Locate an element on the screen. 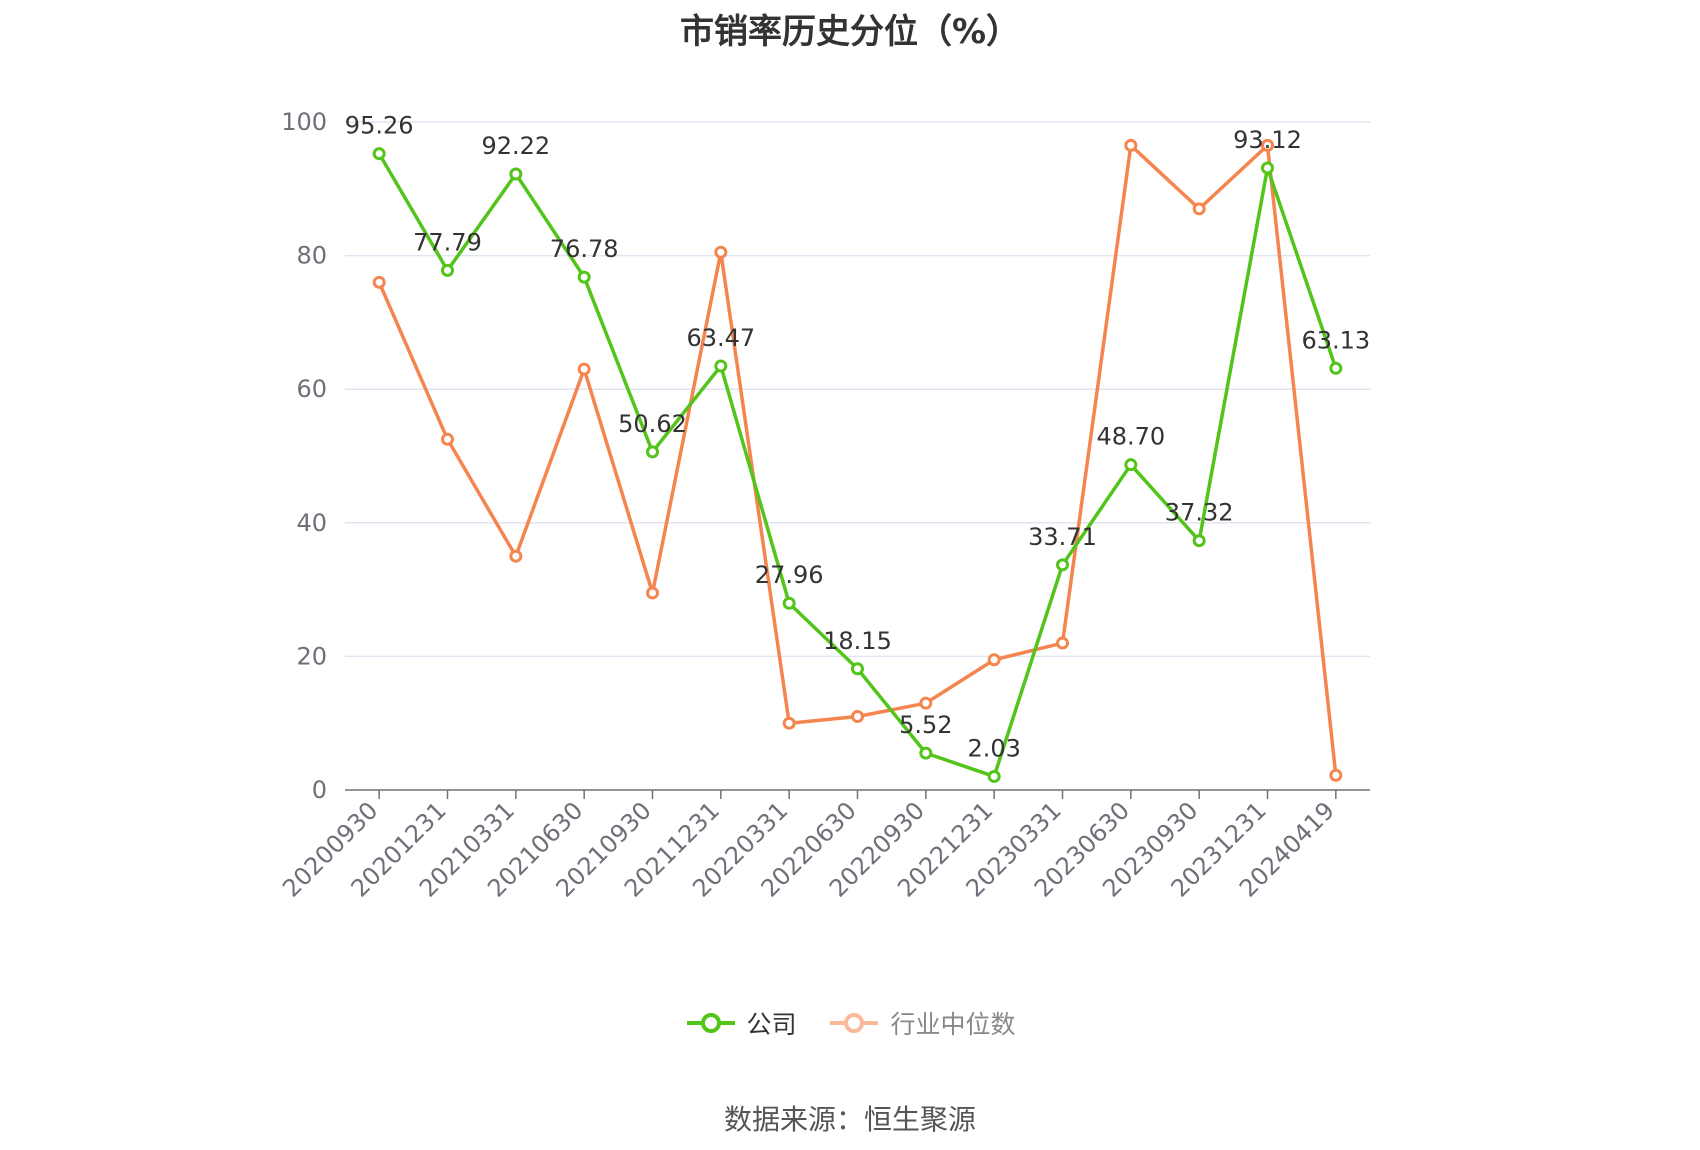 The height and width of the screenshot is (1150, 1700). data-label: 63.47 is located at coordinates (720, 338).